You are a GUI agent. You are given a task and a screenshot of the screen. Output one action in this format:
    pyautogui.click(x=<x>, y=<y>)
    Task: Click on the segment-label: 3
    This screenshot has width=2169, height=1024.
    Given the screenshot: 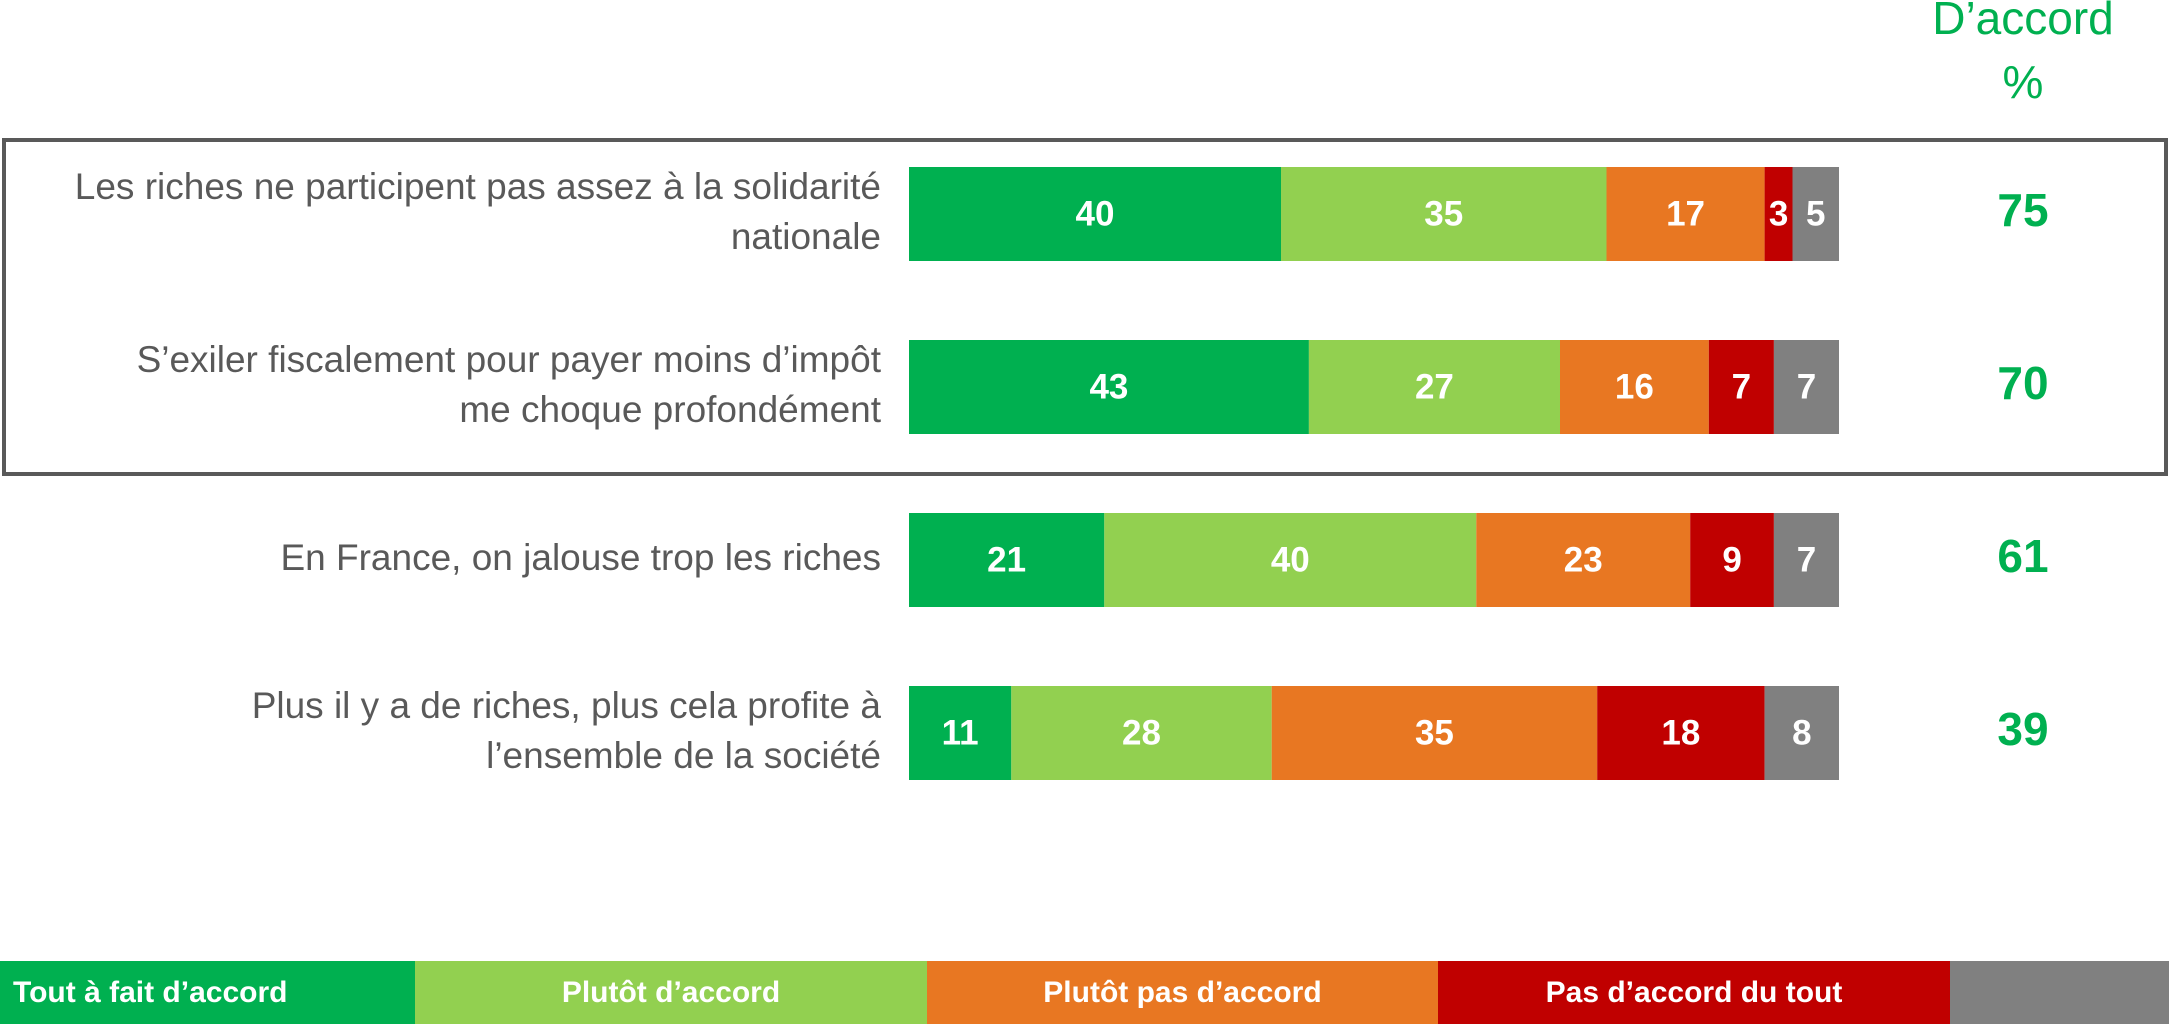 What is the action you would take?
    pyautogui.click(x=1778, y=213)
    